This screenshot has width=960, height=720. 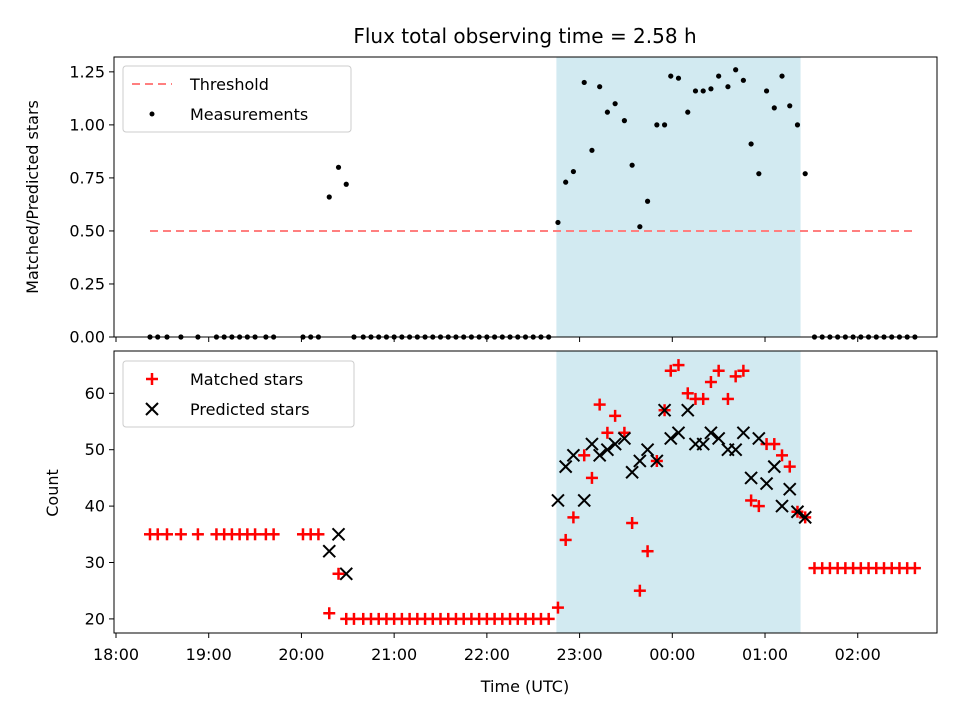 I want to click on legend-predicted-label: Predicted stars, so click(x=250, y=409).